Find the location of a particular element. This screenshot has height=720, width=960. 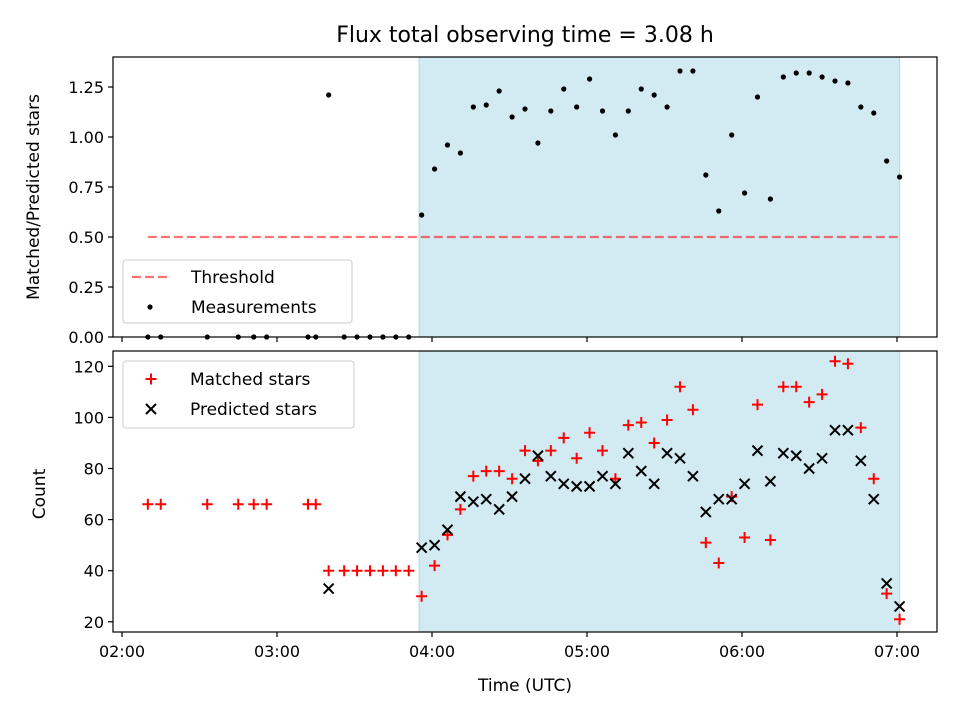

x-tick-label: 07:00 is located at coordinates (897, 651).